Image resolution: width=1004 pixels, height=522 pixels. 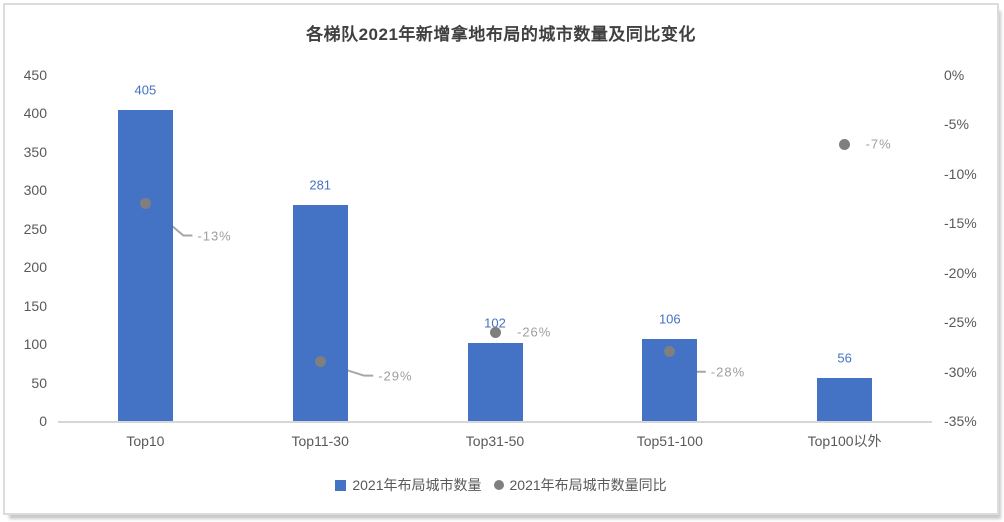 I want to click on bar-value-label: 56, so click(x=844, y=358).